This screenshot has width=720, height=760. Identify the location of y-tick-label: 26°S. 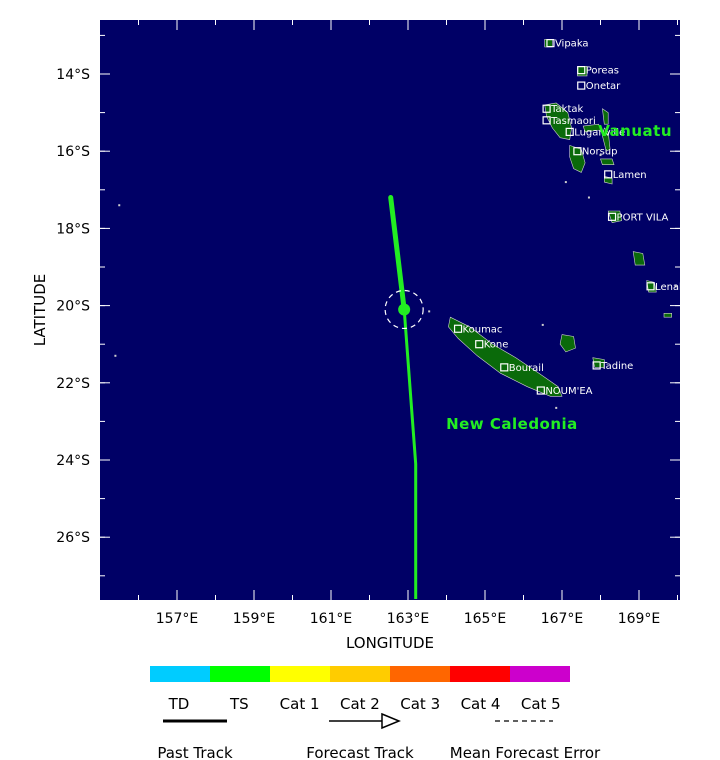
(73, 538).